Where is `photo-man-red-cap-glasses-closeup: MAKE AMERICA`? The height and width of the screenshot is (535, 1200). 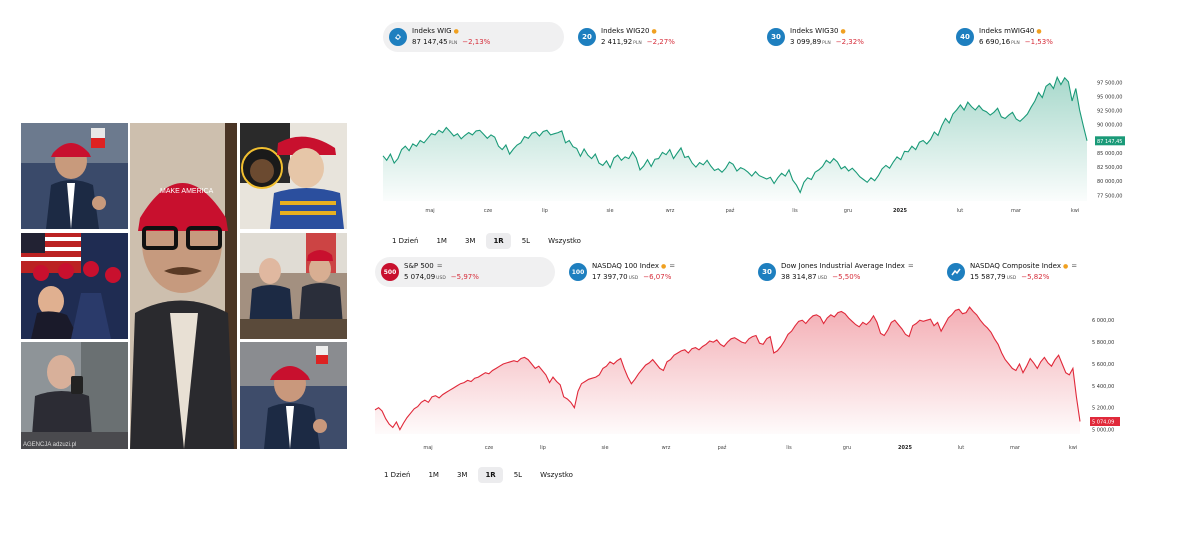
photo-man-red-cap-glasses-closeup: MAKE AMERICA is located at coordinates (183, 286).